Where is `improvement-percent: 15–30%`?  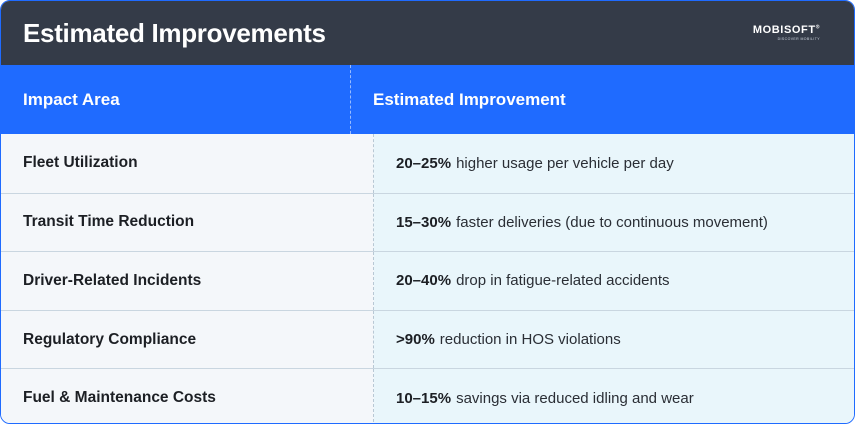 improvement-percent: 15–30% is located at coordinates (424, 222).